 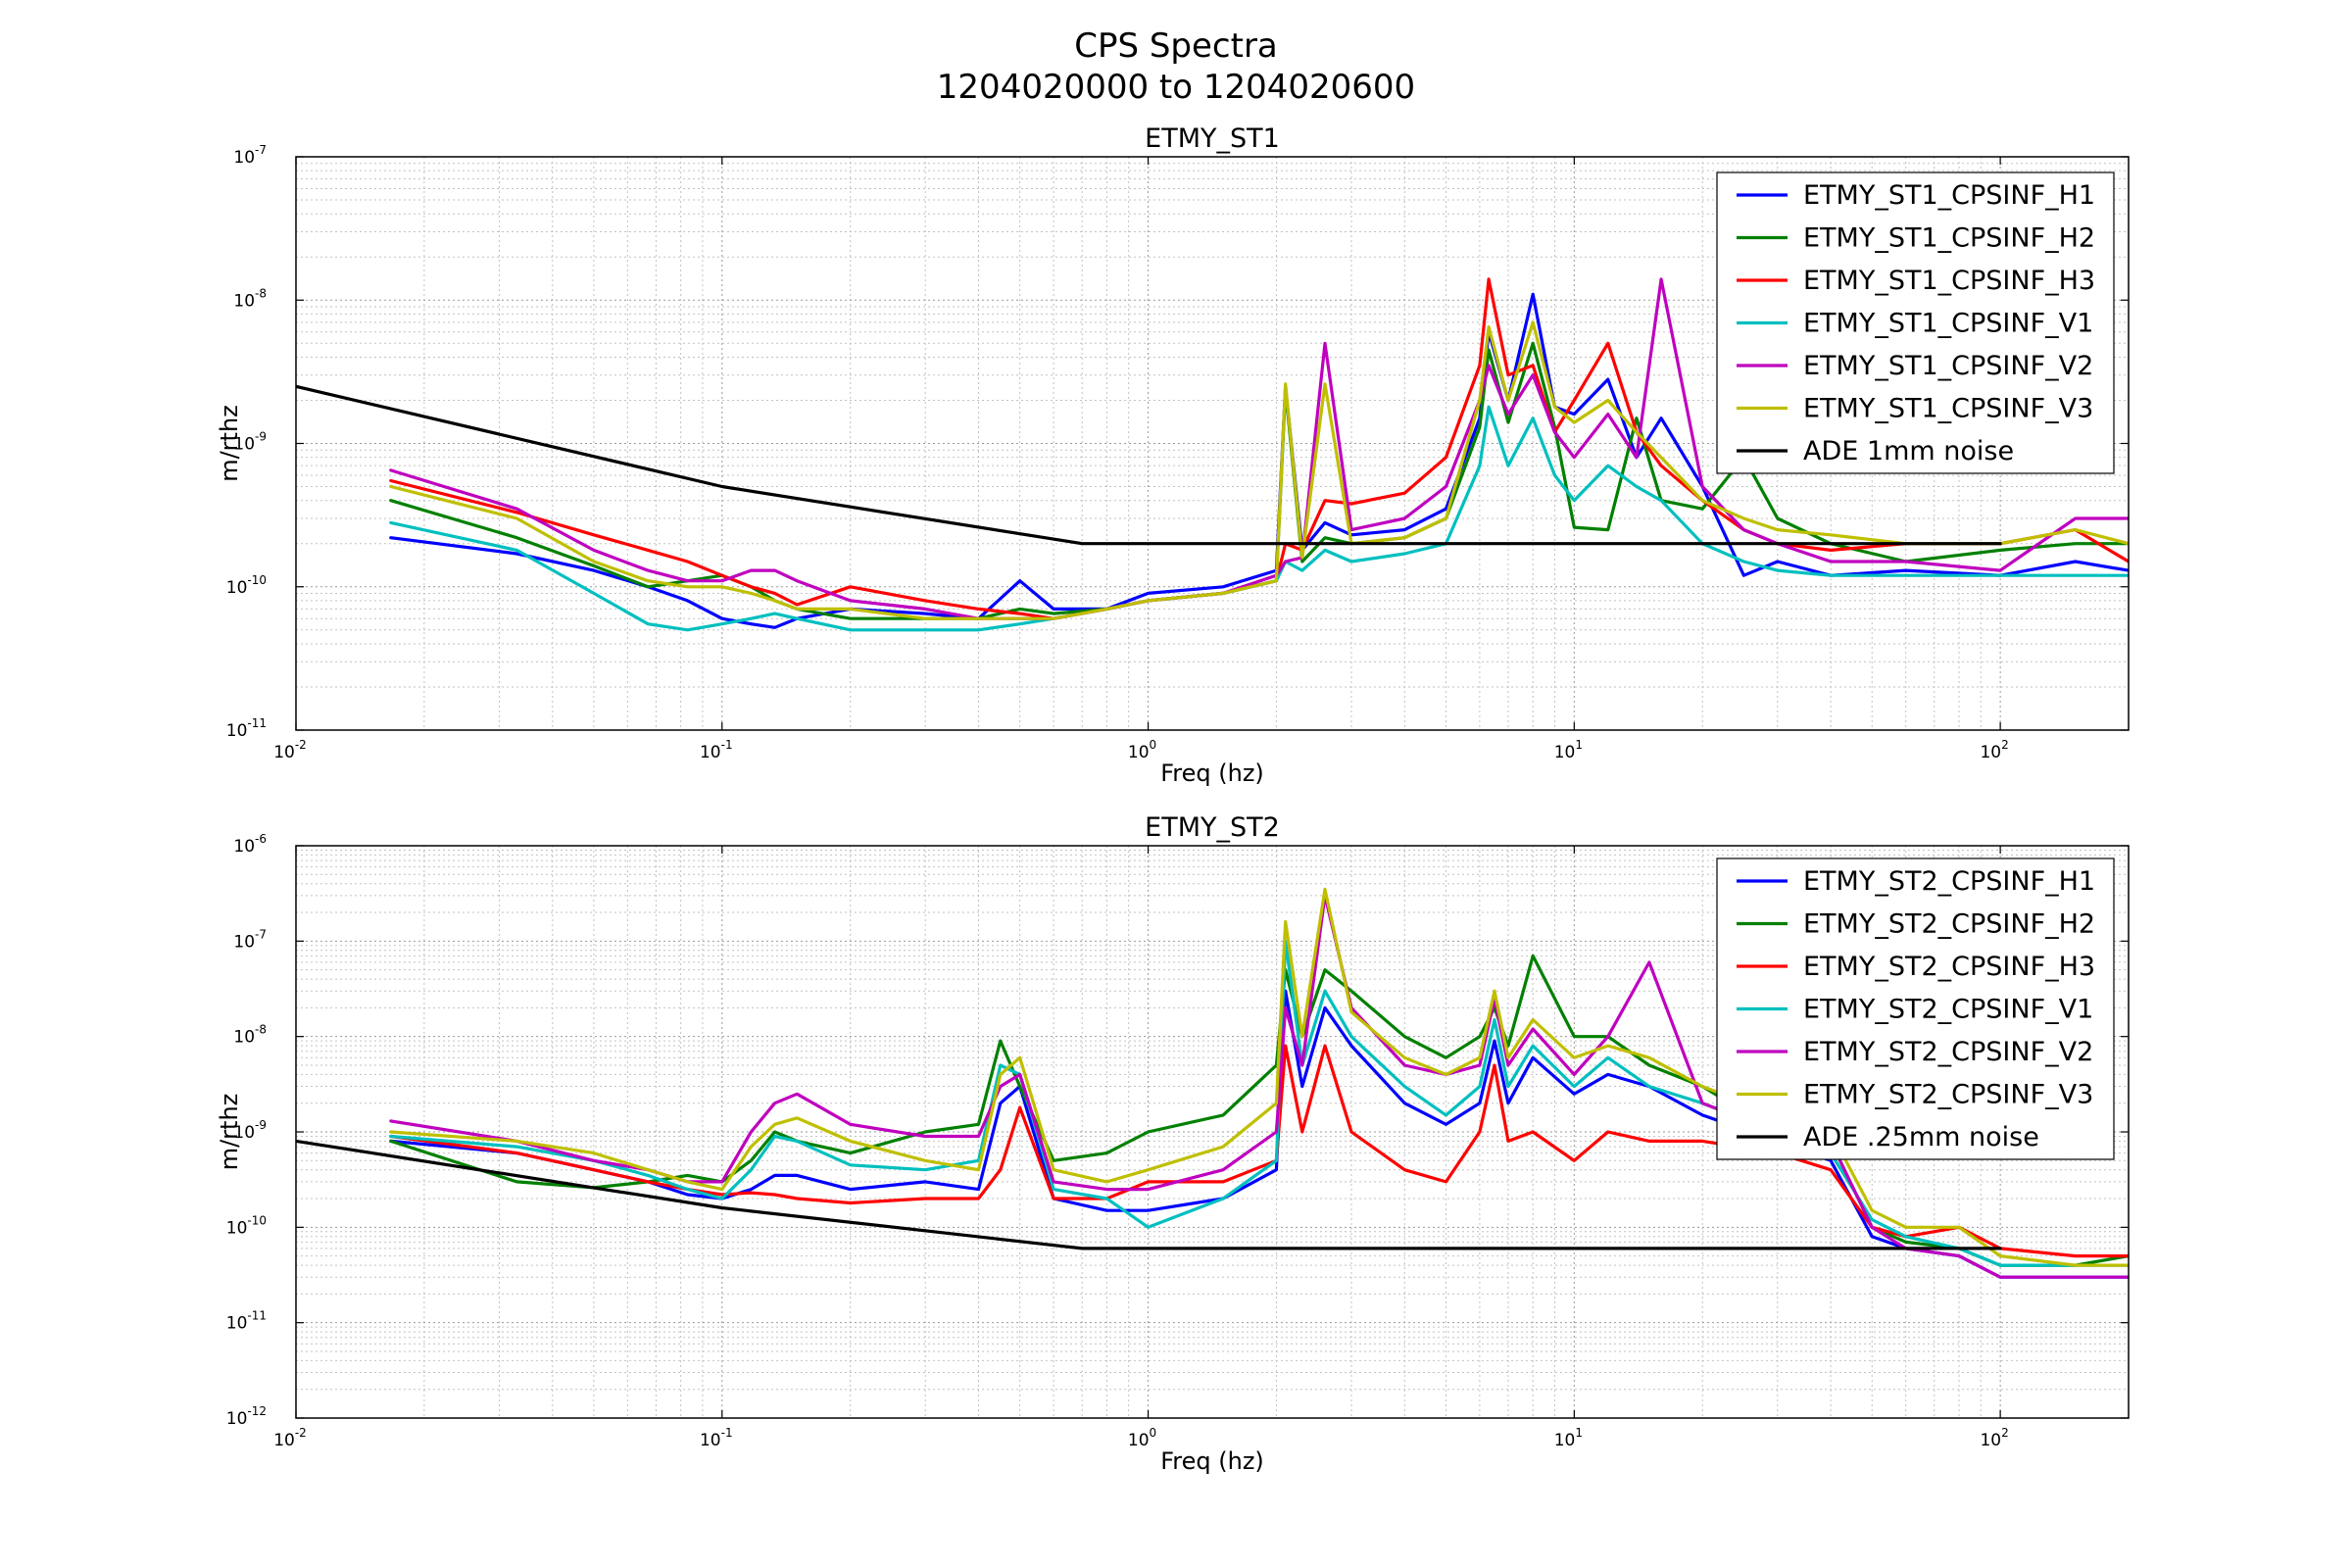 What do you see at coordinates (1176, 87) in the screenshot?
I see `figure-title-line2: 1204020000 to 1204020600` at bounding box center [1176, 87].